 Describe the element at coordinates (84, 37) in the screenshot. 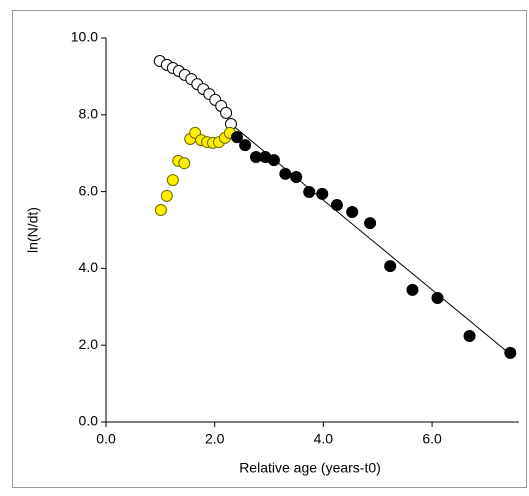

I see `y-tick-label: 10.0` at that location.